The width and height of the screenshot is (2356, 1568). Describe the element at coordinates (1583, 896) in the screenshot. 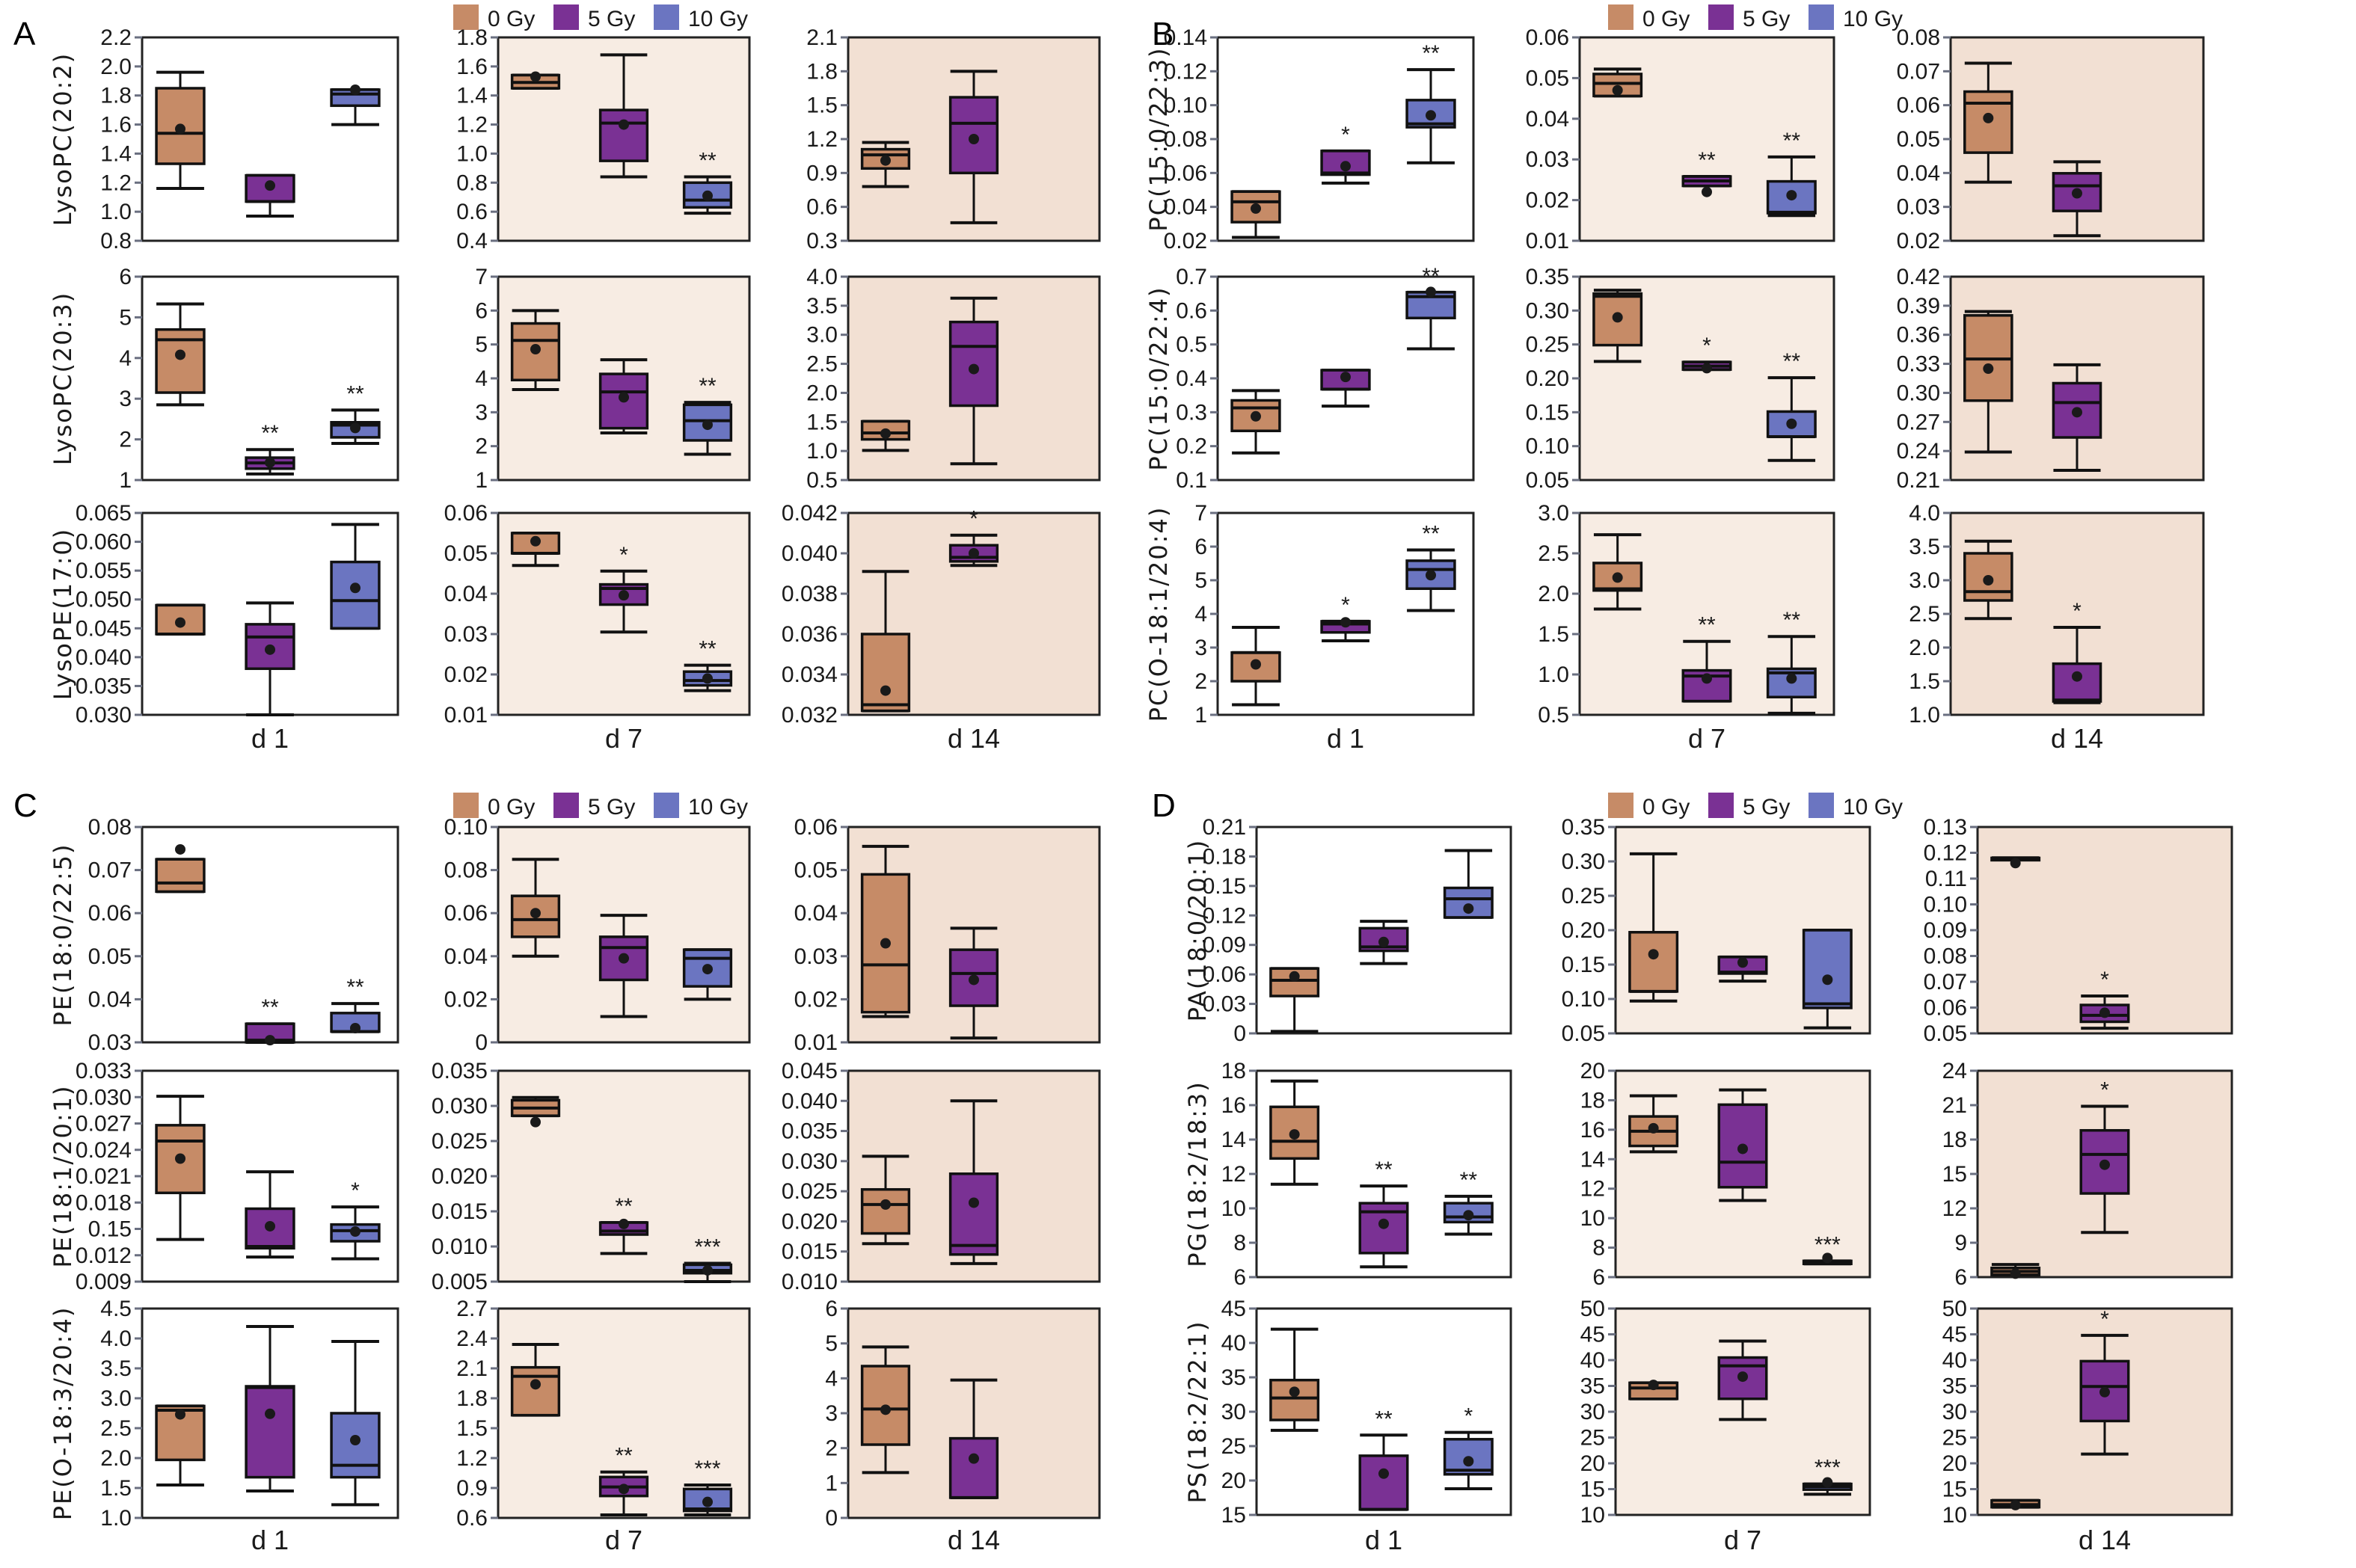

I see `y-tick-label: 0.25` at that location.